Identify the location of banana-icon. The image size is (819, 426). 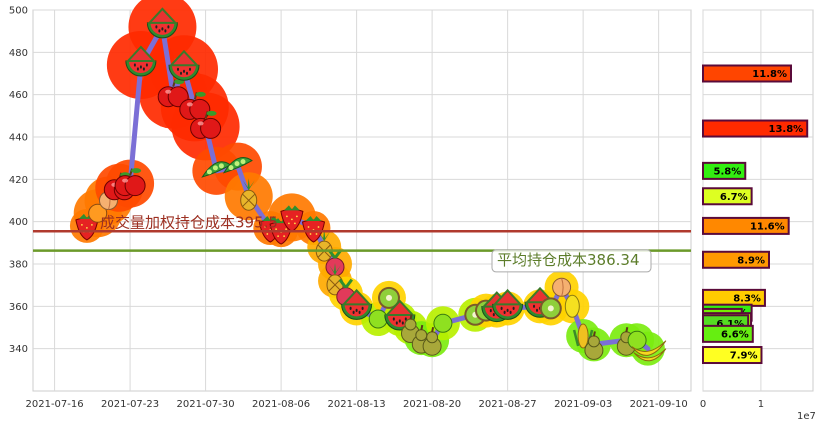
(649, 351).